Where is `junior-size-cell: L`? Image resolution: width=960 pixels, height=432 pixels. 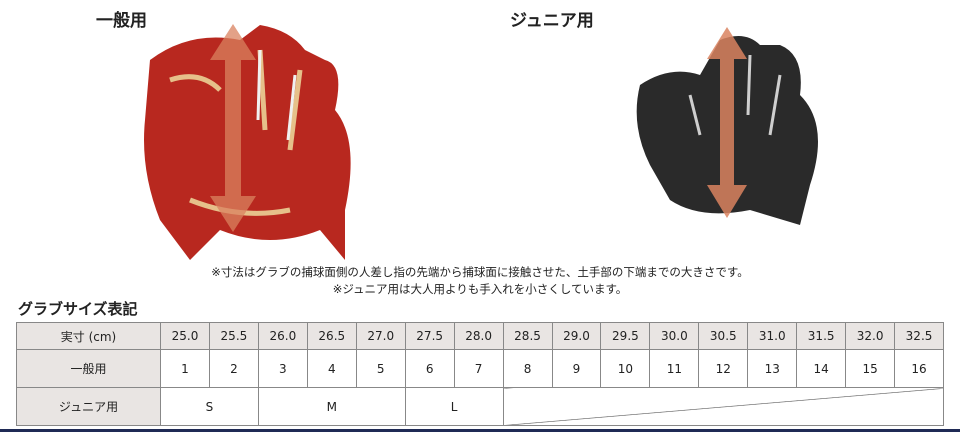
junior-size-cell: L is located at coordinates (454, 406).